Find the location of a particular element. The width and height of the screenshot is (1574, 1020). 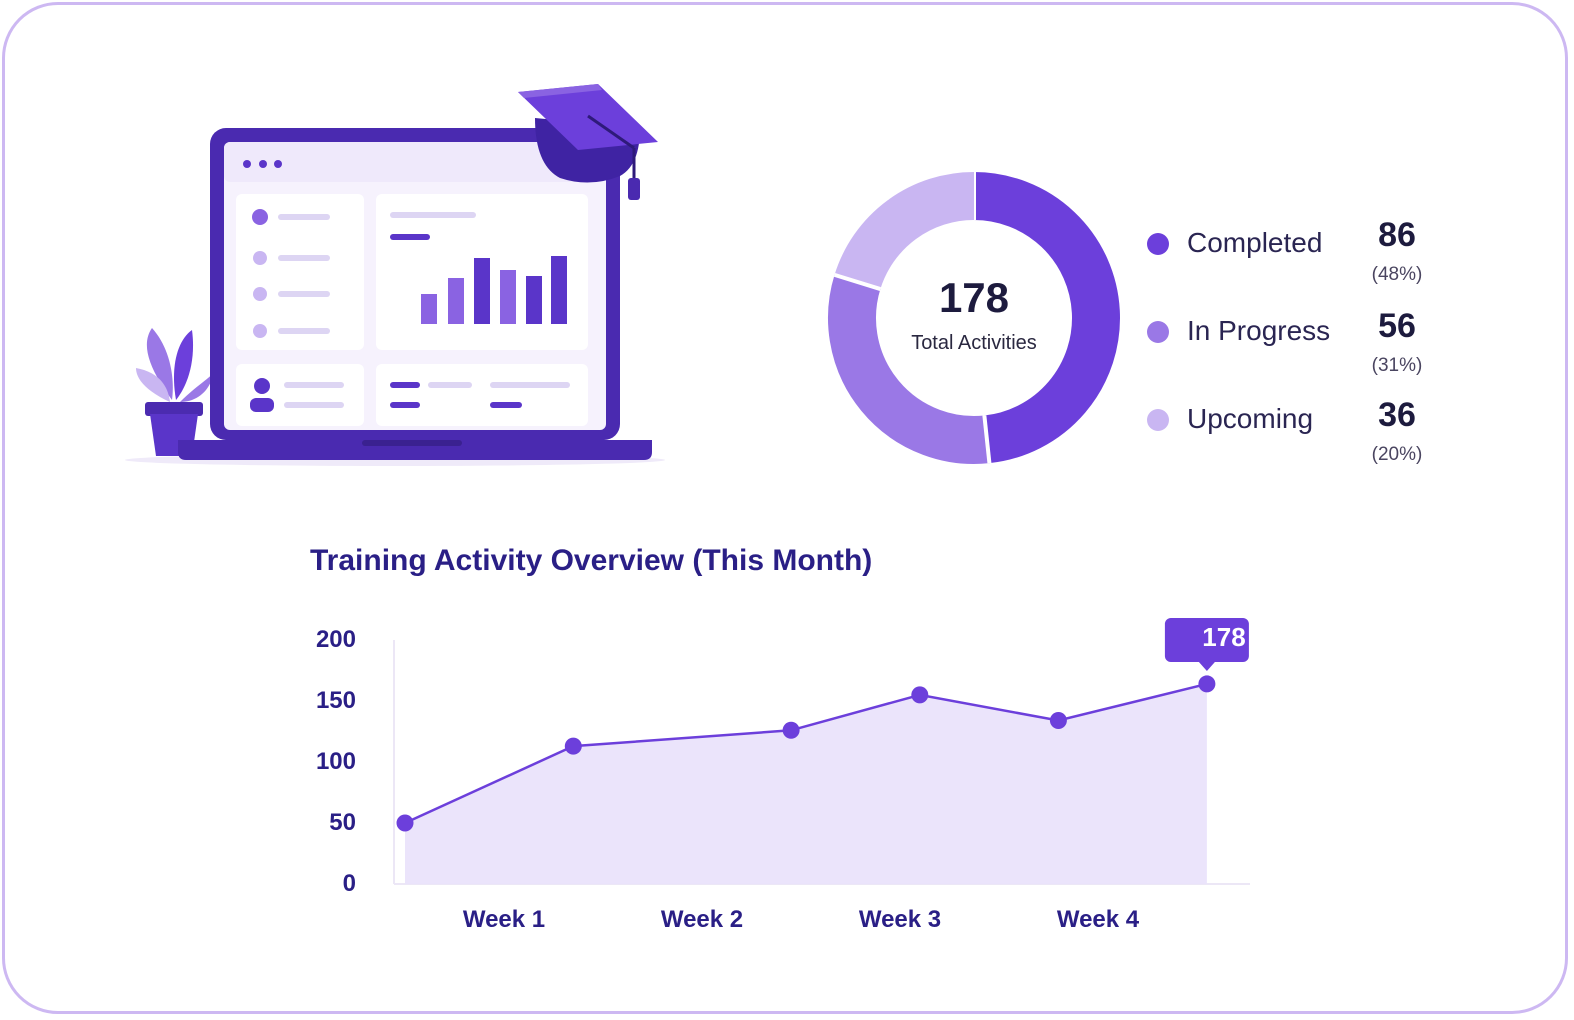

legend-value-completed: 86 is located at coordinates (1397, 235).